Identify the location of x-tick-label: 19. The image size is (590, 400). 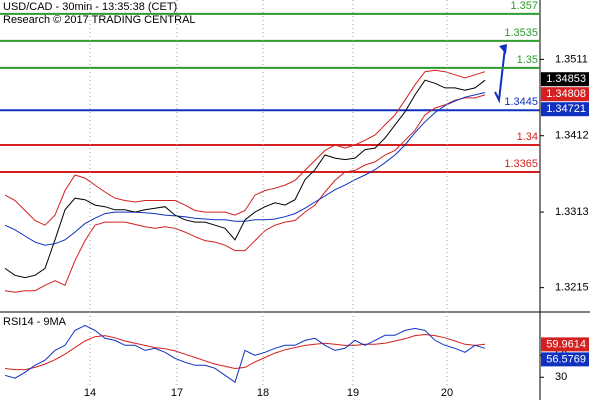
(353, 393).